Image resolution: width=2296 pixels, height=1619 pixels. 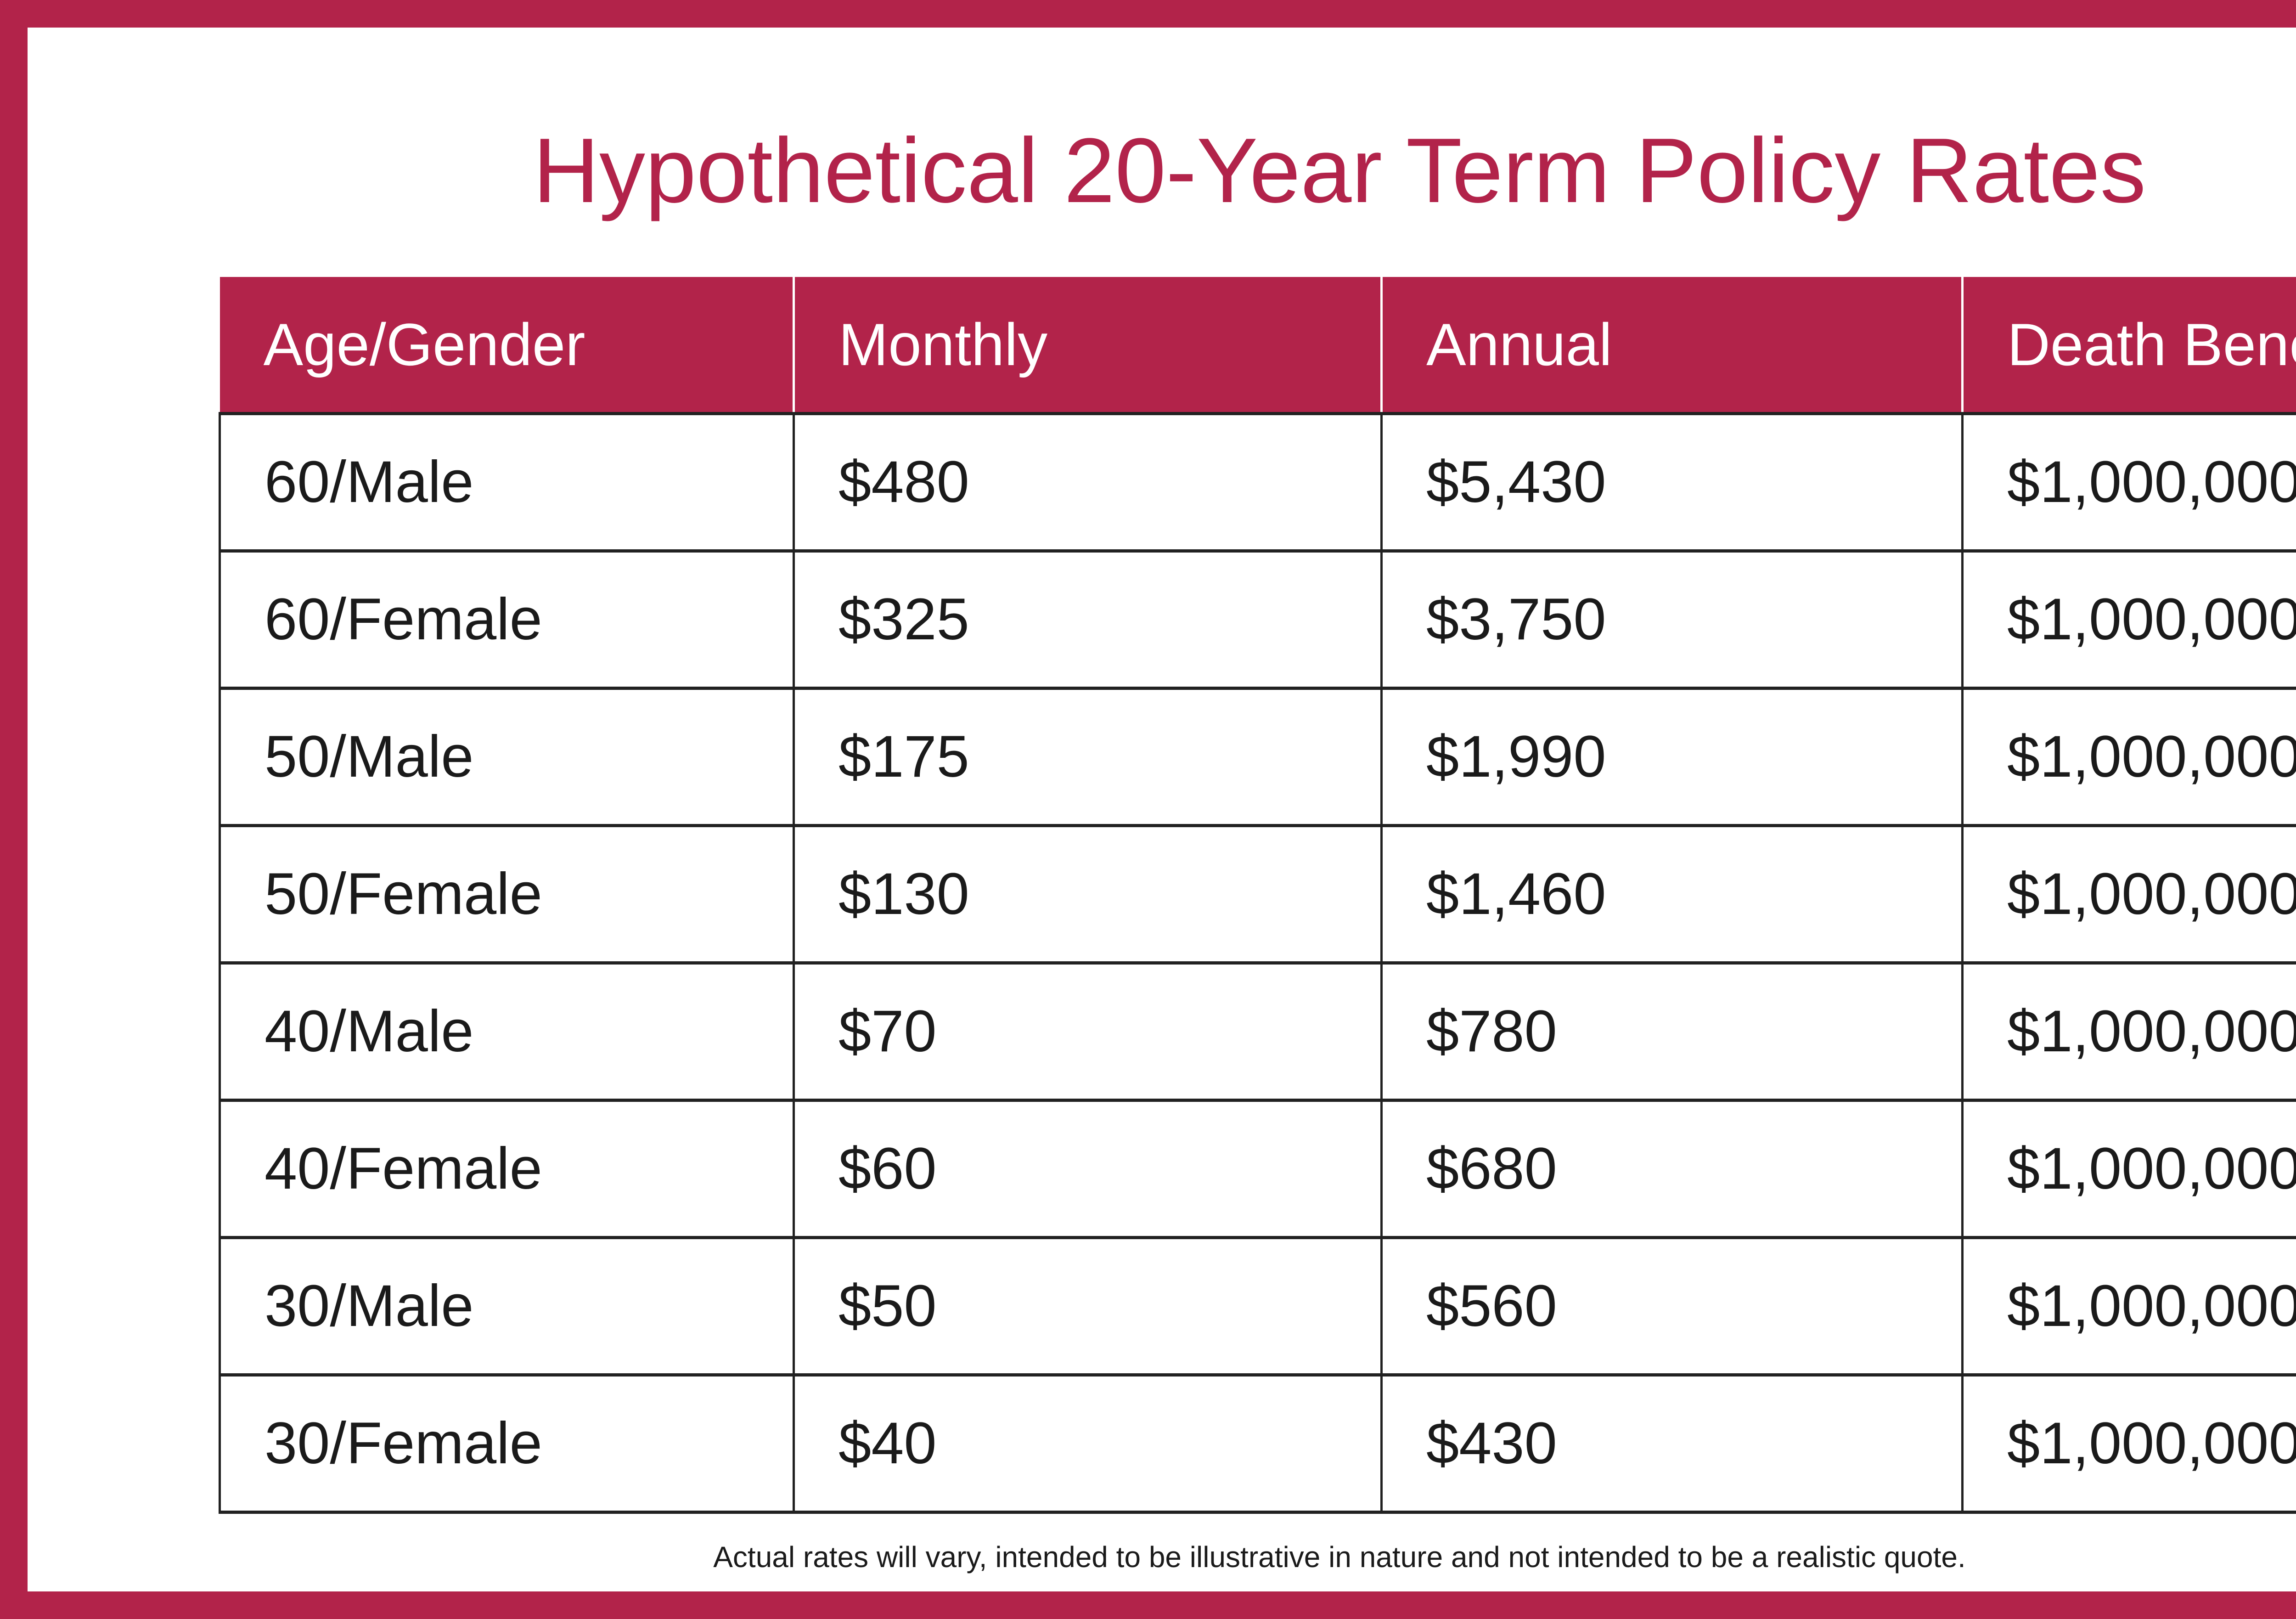 What do you see at coordinates (507, 1168) in the screenshot?
I see `table-cell: 40/Female` at bounding box center [507, 1168].